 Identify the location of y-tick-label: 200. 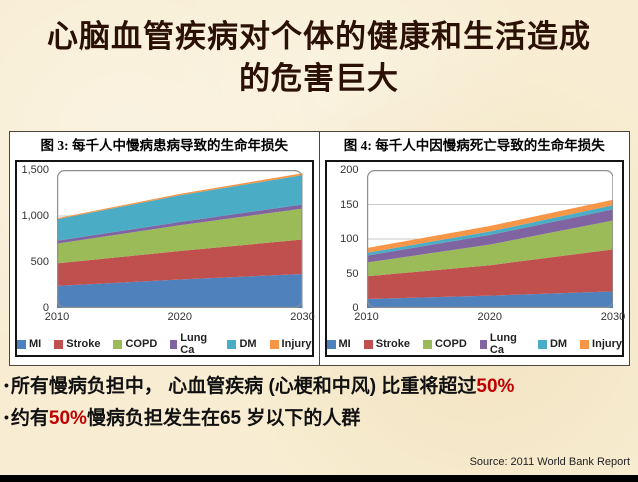
(349, 170).